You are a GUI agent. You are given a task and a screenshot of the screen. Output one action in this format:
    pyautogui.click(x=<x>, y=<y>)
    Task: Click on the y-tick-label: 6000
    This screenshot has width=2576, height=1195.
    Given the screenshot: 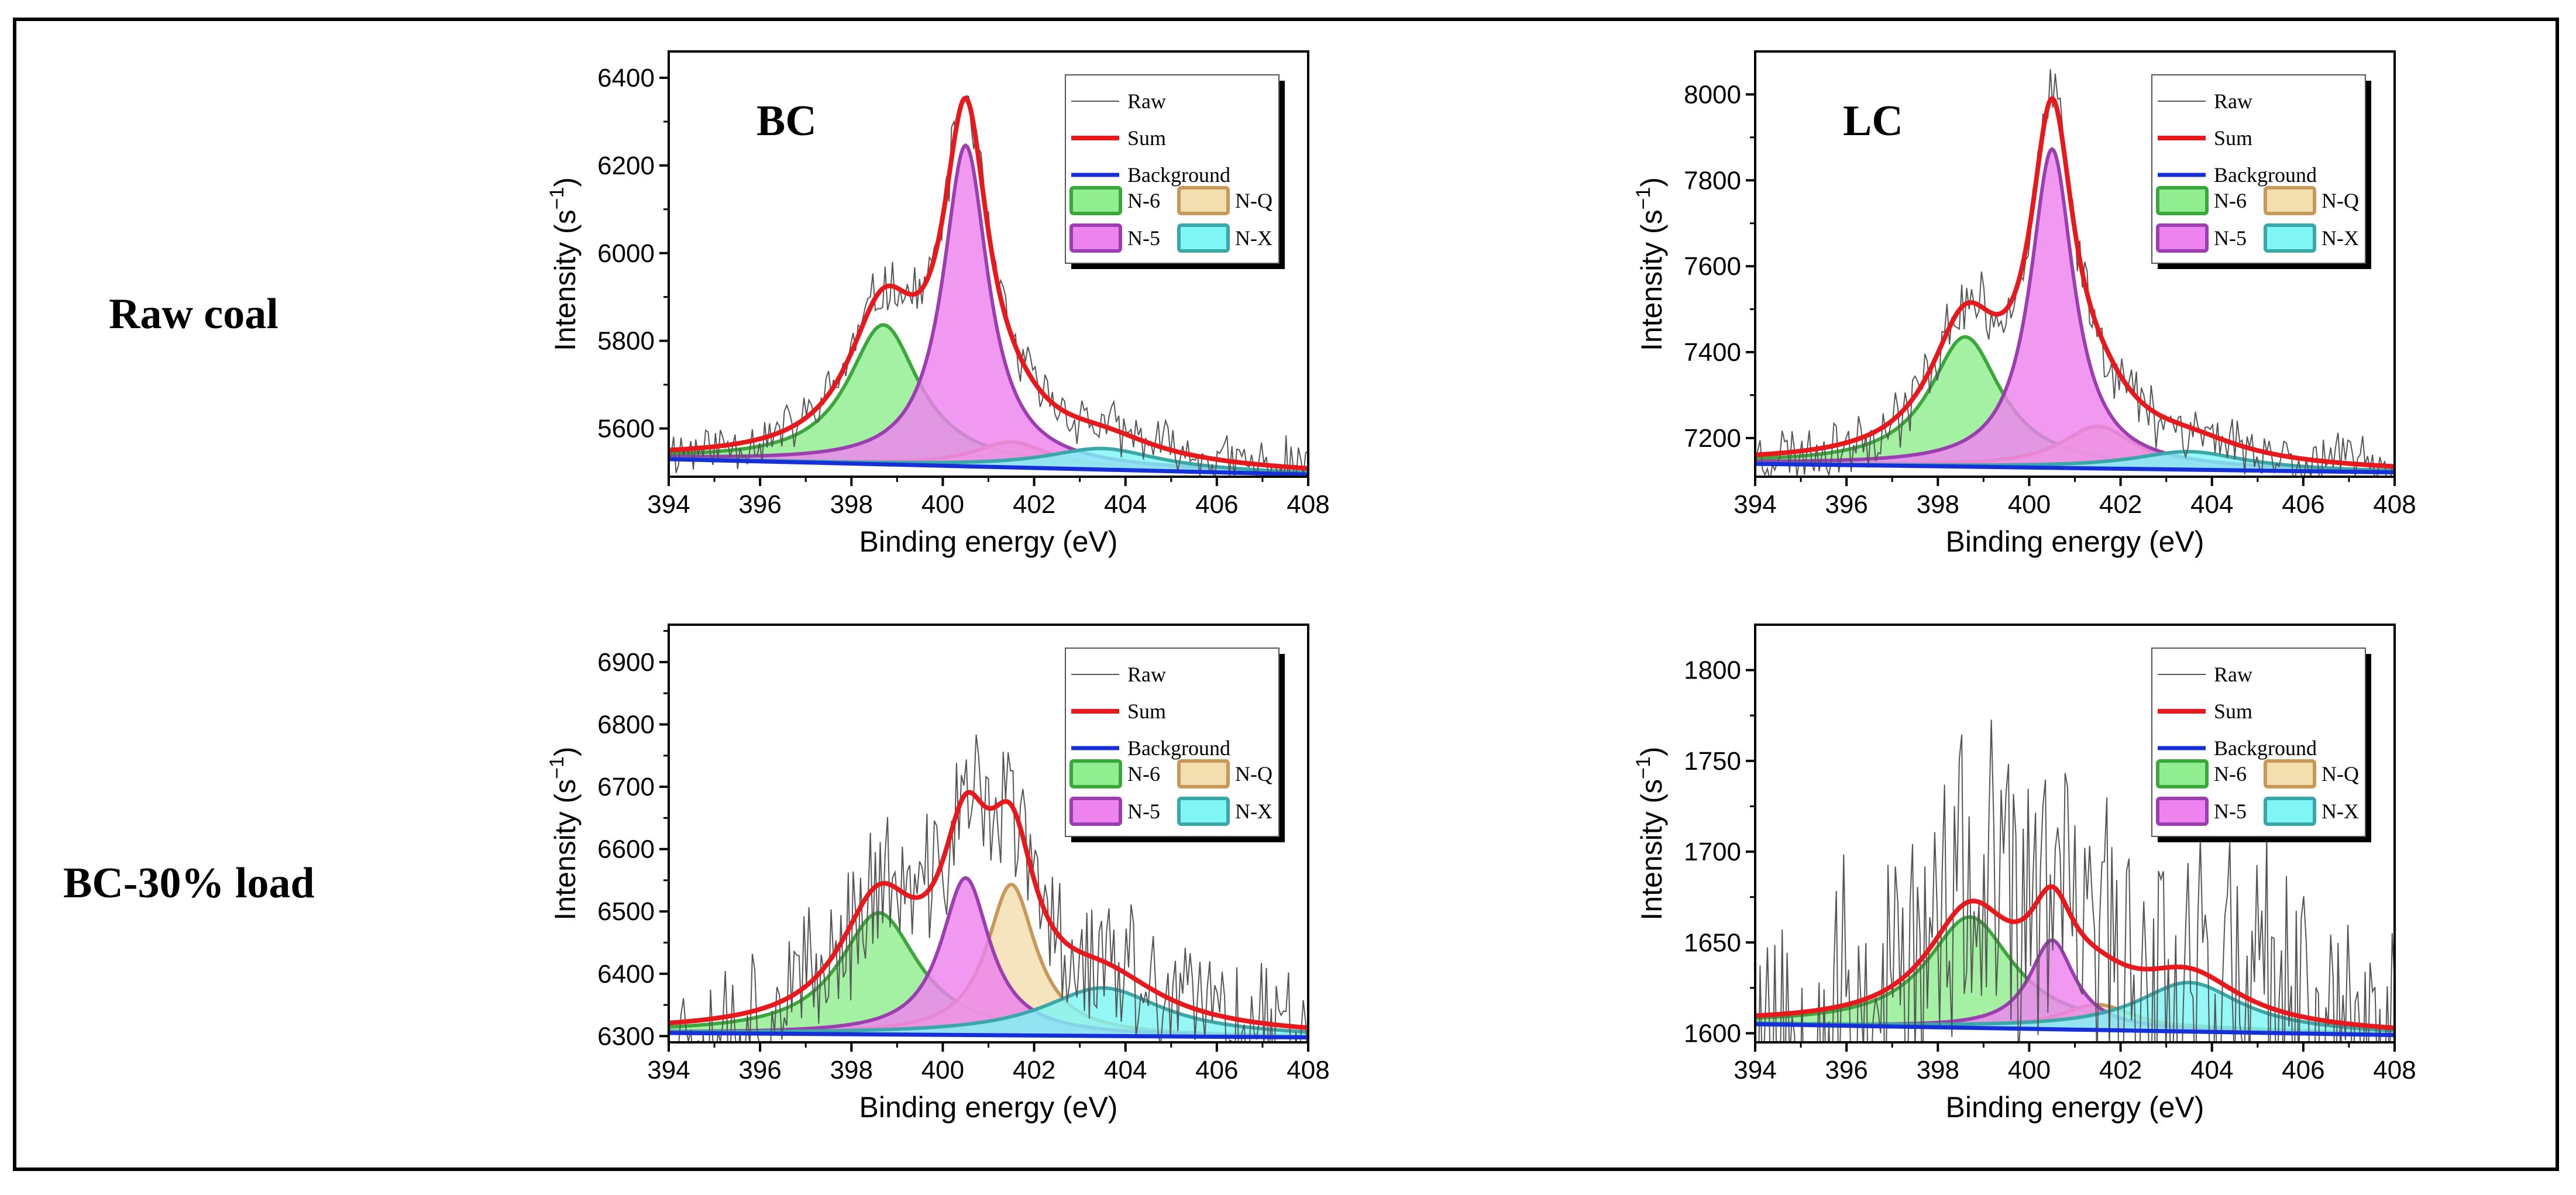 What is the action you would take?
    pyautogui.click(x=626, y=253)
    